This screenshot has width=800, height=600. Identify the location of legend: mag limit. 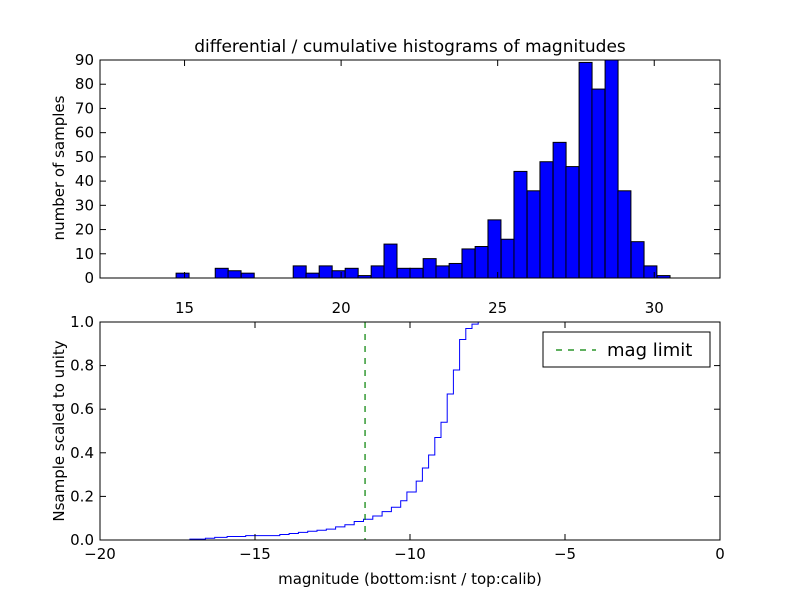
(626, 349).